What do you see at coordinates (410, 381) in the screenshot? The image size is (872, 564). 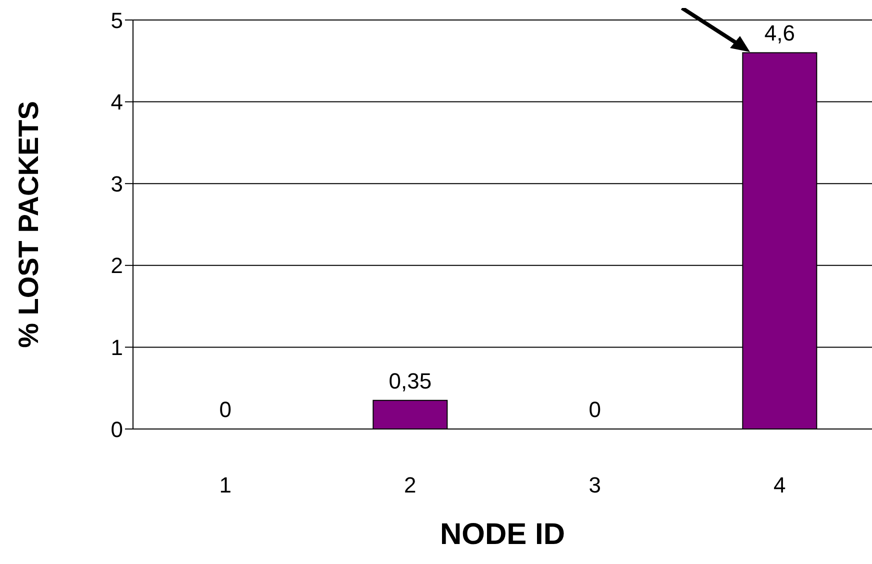 I see `data-label: 0,35` at bounding box center [410, 381].